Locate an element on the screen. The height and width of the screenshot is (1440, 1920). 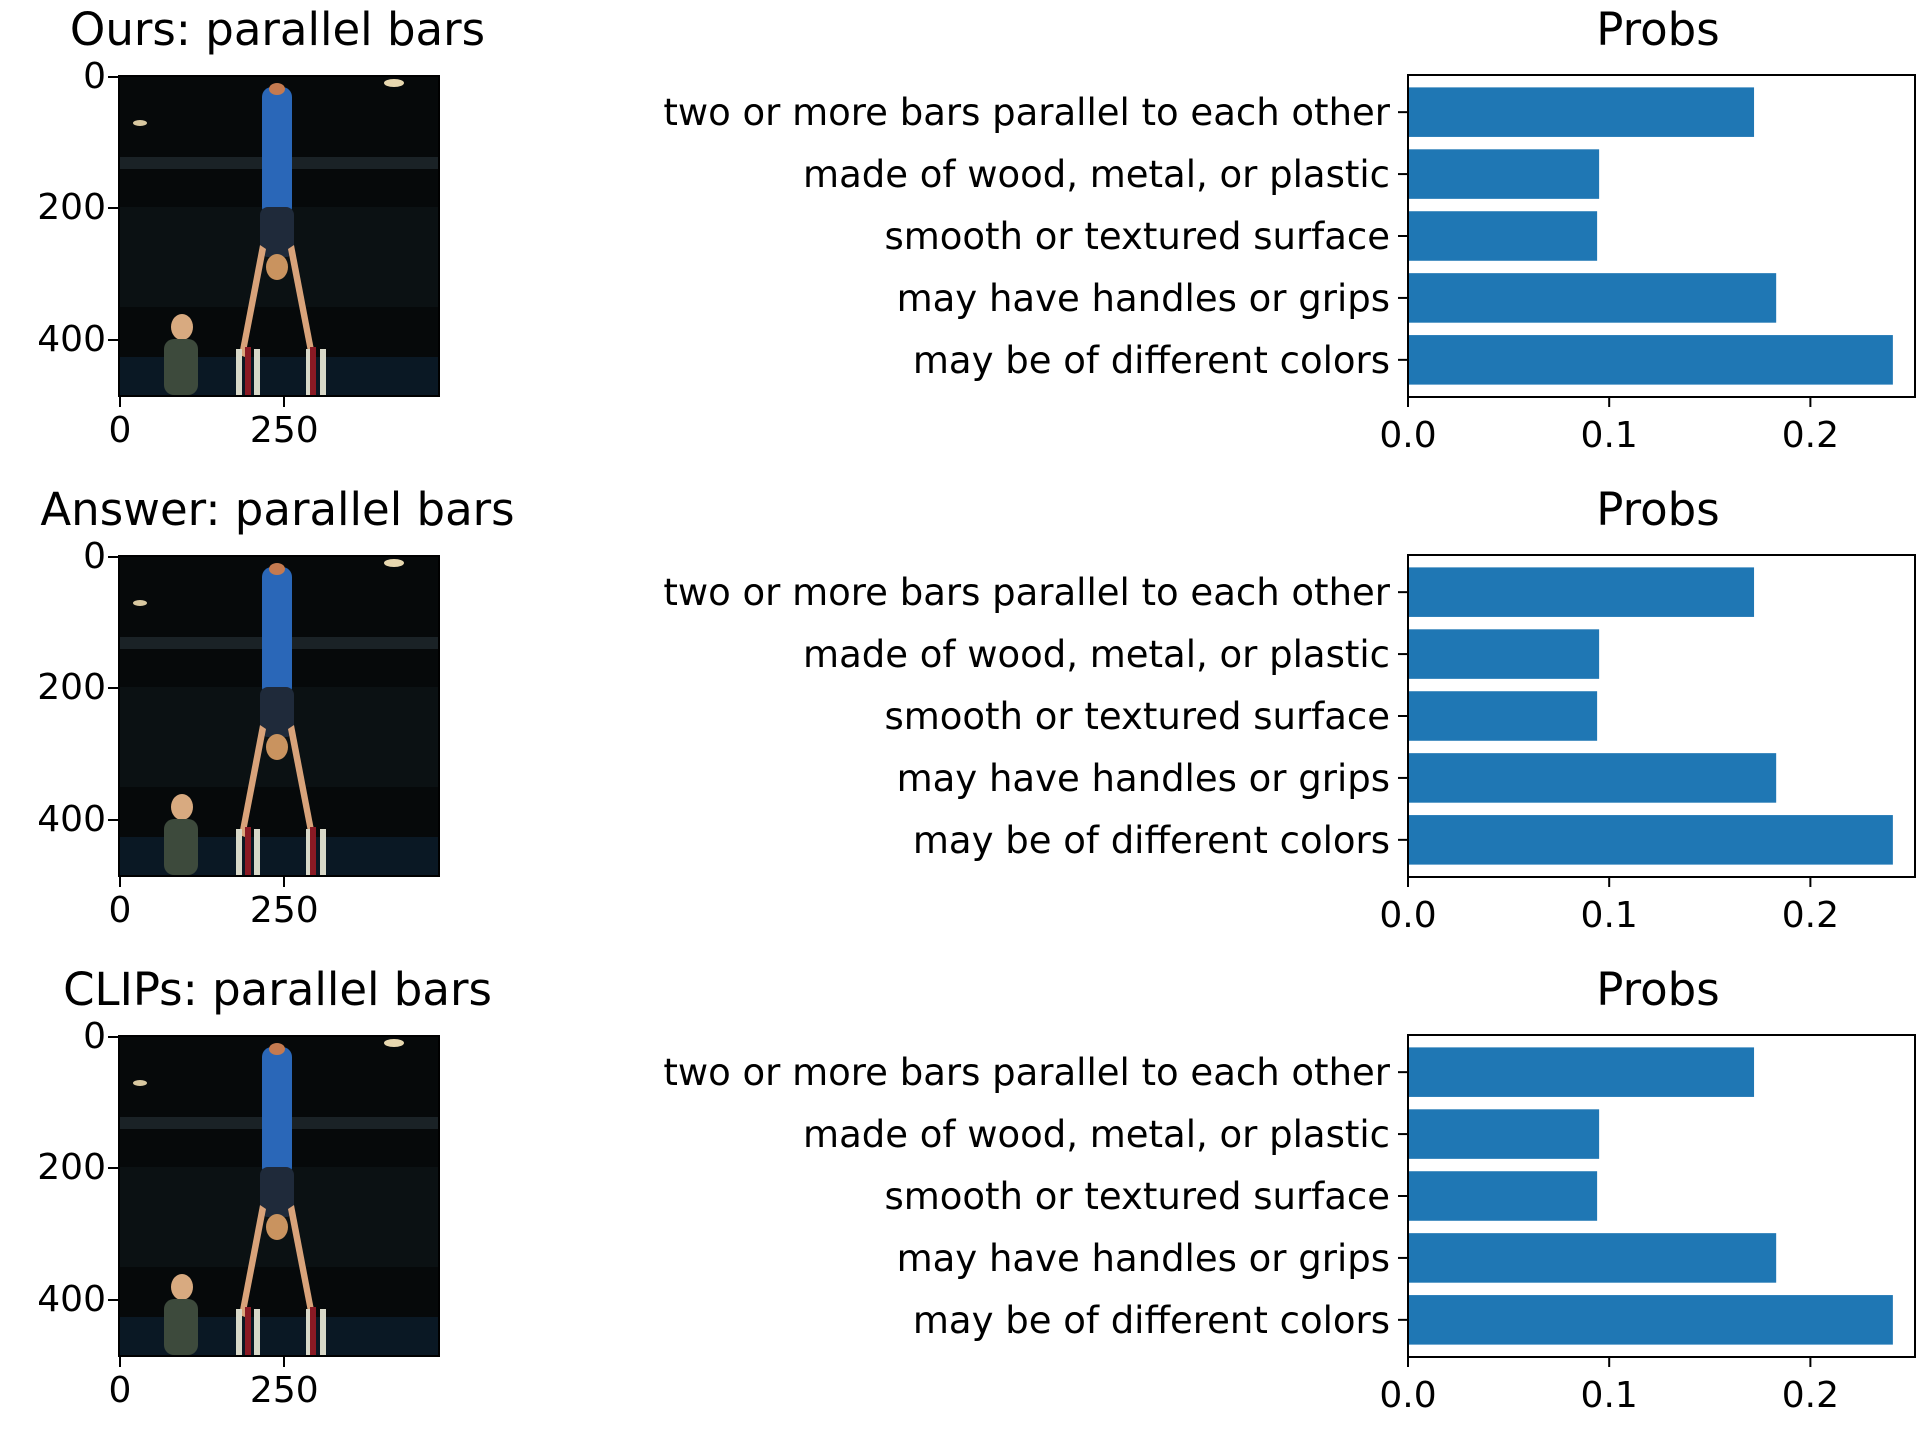
image-title: CLIPs: parallel bars is located at coordinates (277, 989).